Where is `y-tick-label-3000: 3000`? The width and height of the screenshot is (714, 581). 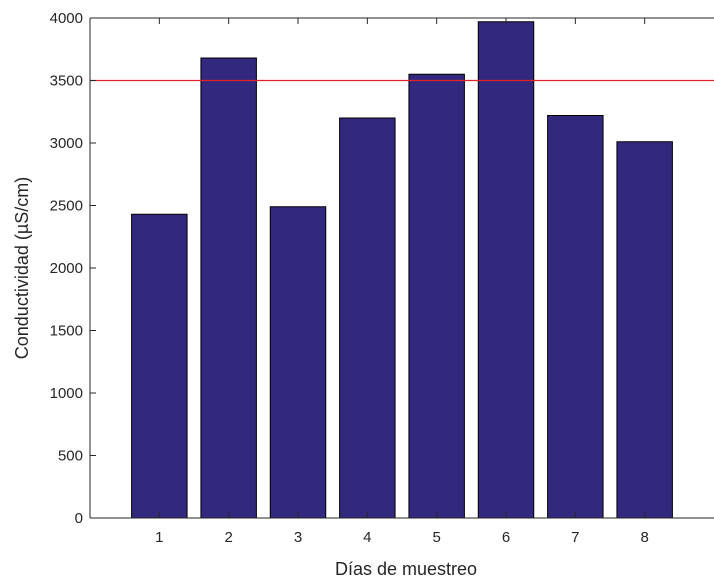
y-tick-label-3000: 3000 is located at coordinates (66, 143).